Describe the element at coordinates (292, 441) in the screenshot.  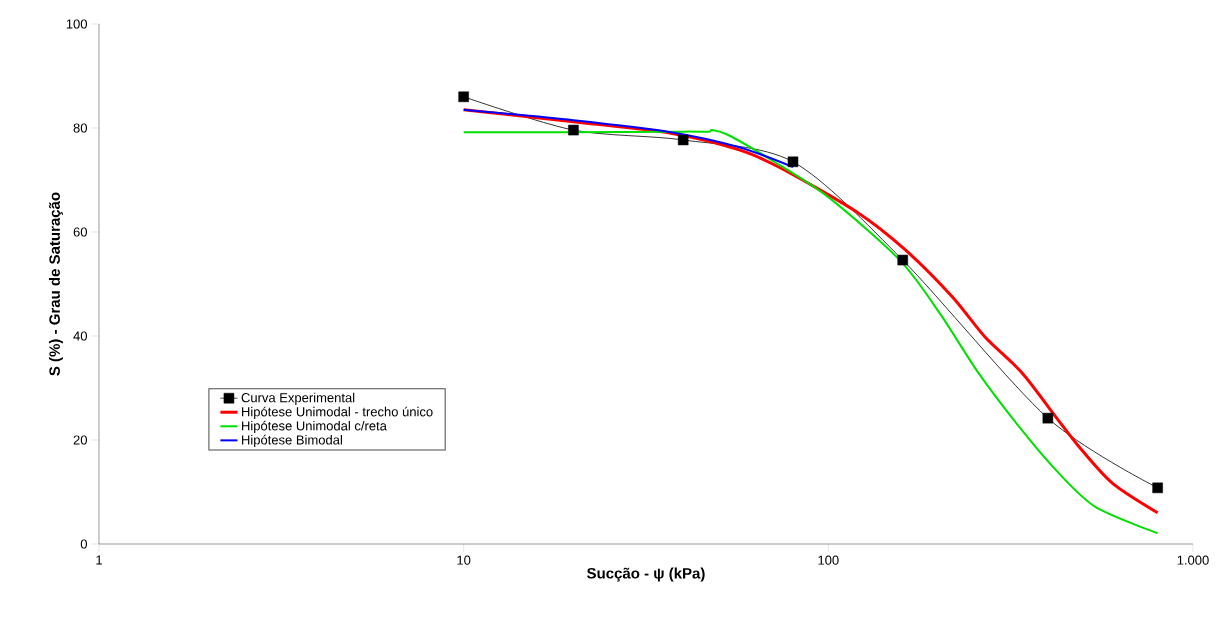
I see `legend-label: Hipótese Bimodal` at that location.